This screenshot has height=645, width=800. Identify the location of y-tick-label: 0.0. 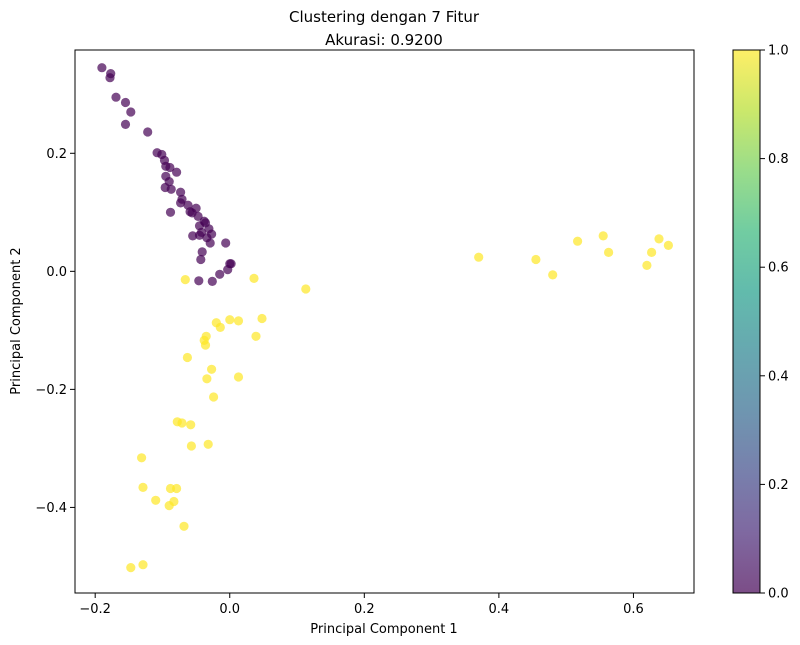
(56, 272).